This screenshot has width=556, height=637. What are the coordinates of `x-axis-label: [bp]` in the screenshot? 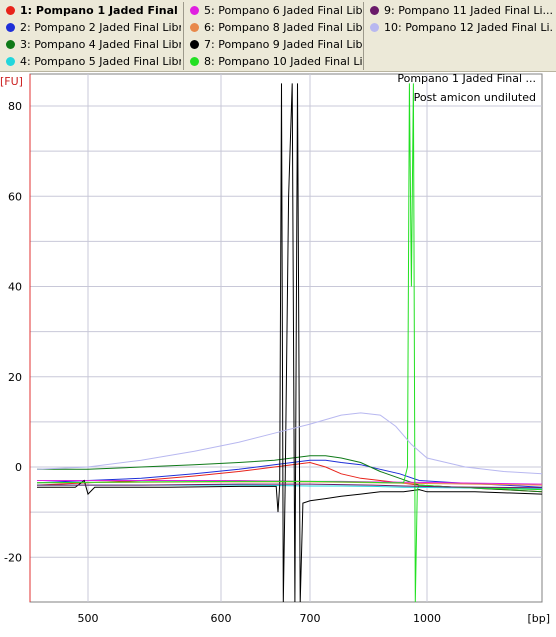 It's located at (538, 618).